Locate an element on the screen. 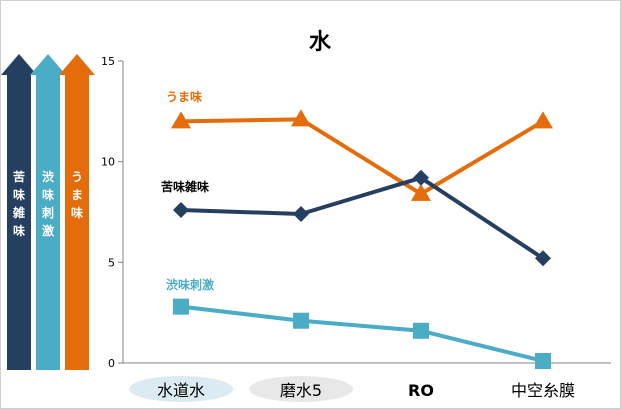 This screenshot has width=621, height=409. x-tick-label: RO is located at coordinates (421, 390).